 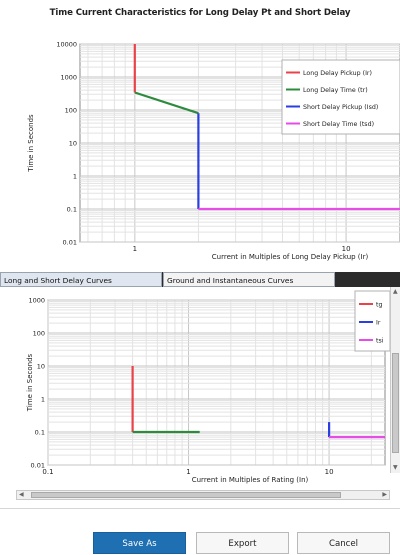 I want to click on legend-label: Short Delay Pickup (Isd), so click(x=340, y=107).